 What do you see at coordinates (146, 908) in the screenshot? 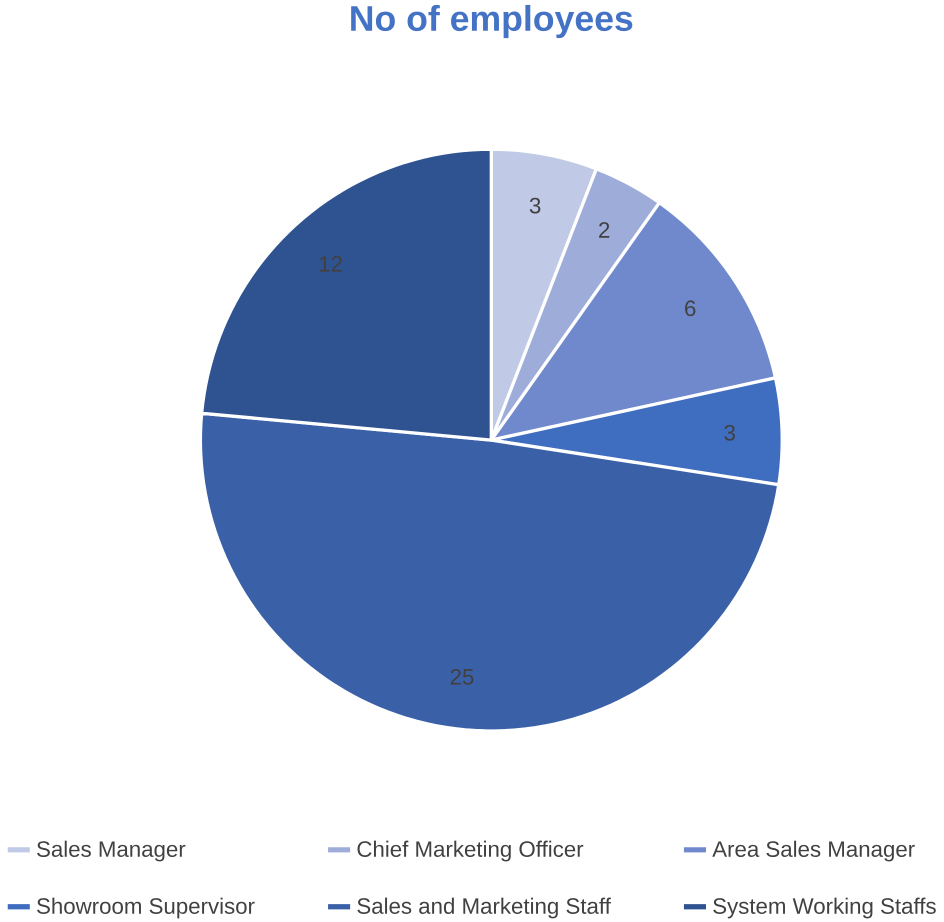
I see `legend-label: Showroom Supervisor` at bounding box center [146, 908].